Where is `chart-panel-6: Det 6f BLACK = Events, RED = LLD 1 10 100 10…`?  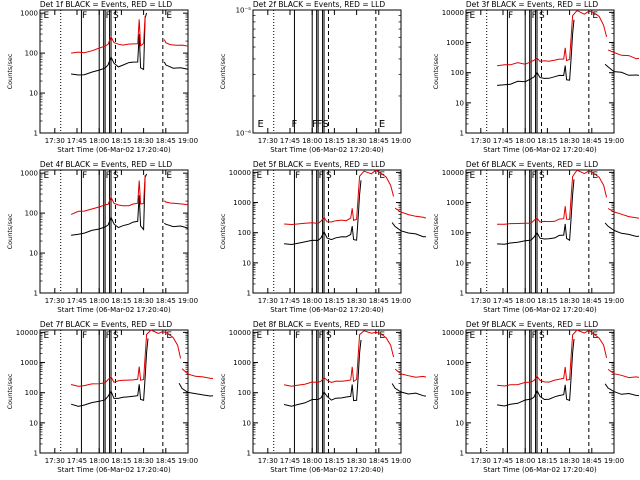 chart-panel-6: Det 6f BLACK = Events, RED = LLD 1 10 100 10… is located at coordinates (535, 237).